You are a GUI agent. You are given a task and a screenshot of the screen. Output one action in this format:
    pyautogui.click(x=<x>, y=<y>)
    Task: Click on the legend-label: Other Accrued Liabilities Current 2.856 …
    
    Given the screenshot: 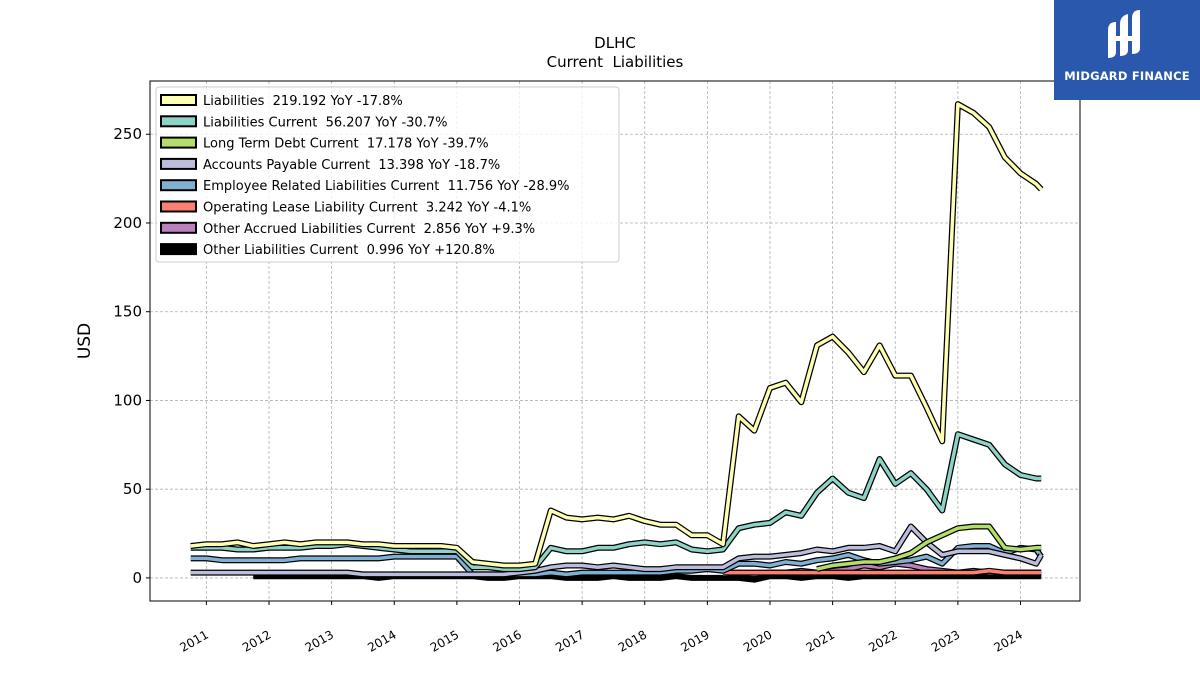 What is the action you would take?
    pyautogui.click(x=369, y=229)
    